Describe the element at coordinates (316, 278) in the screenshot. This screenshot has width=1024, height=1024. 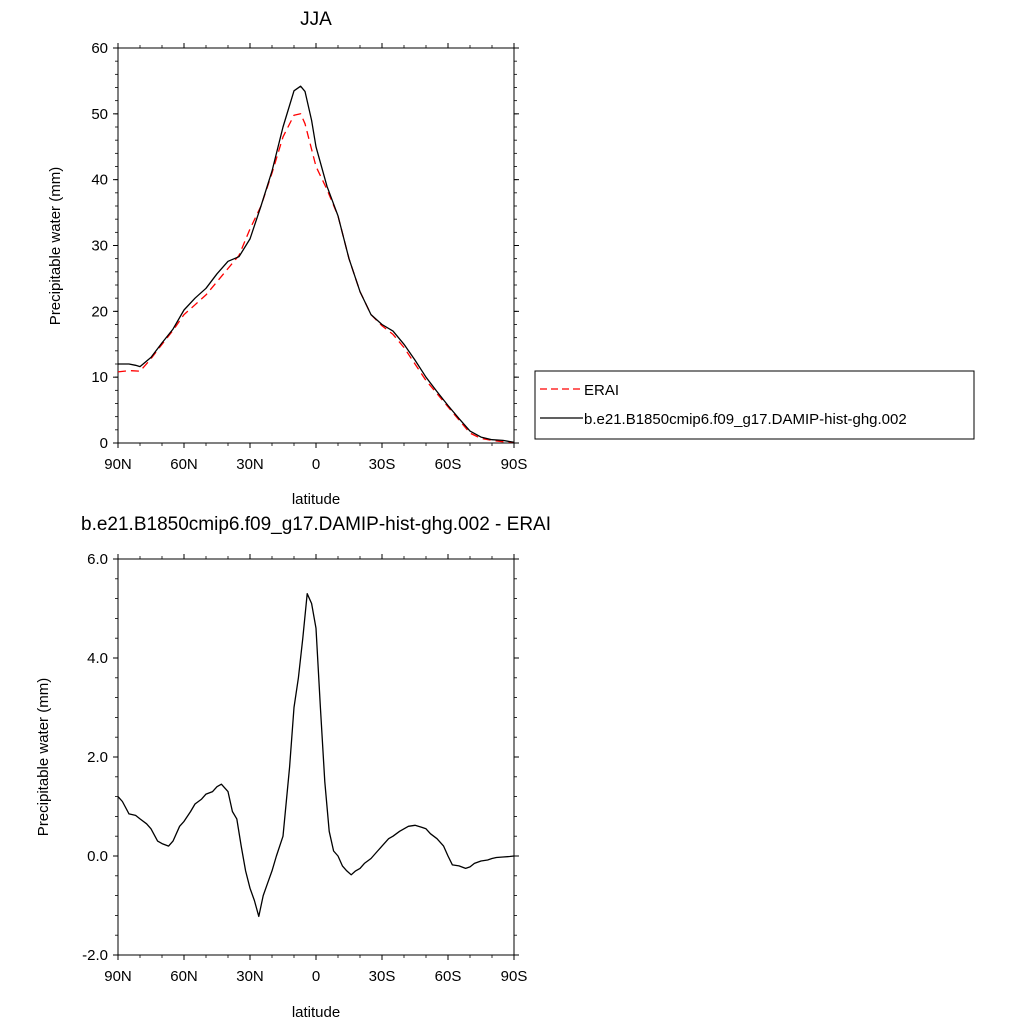
I see `series-line-erai` at that location.